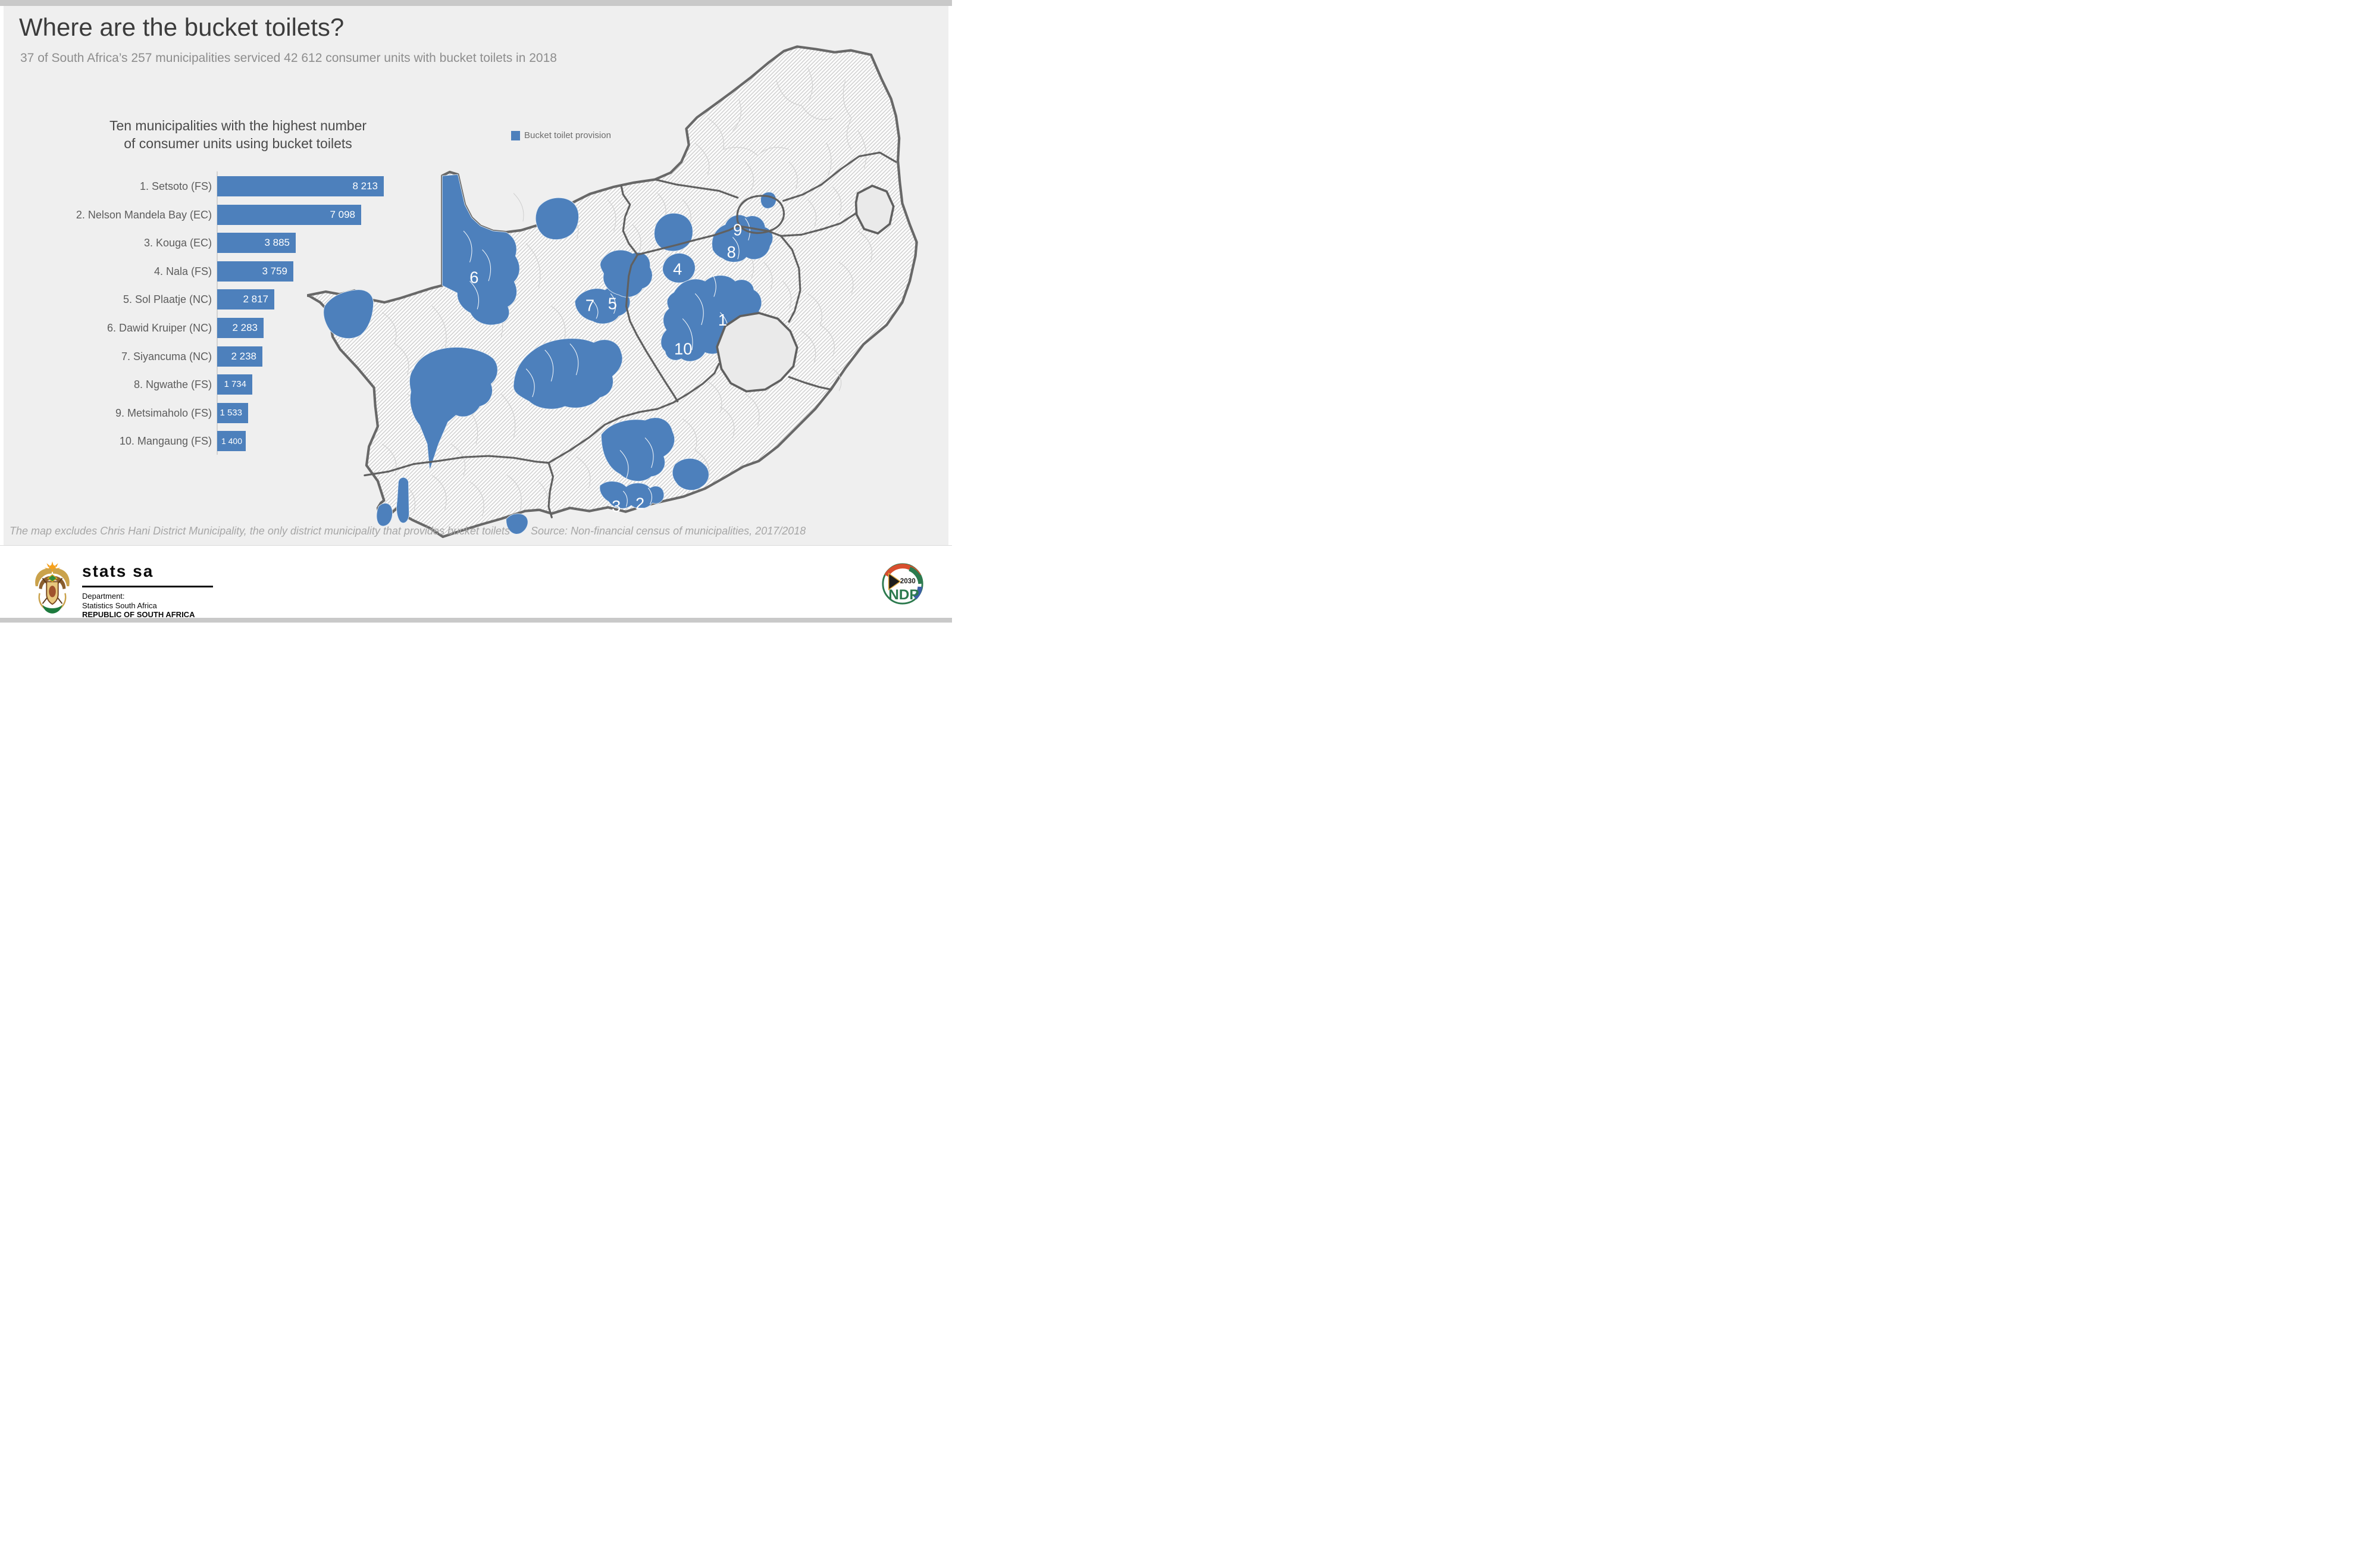  I want to click on bar: 2 817, so click(245, 299).